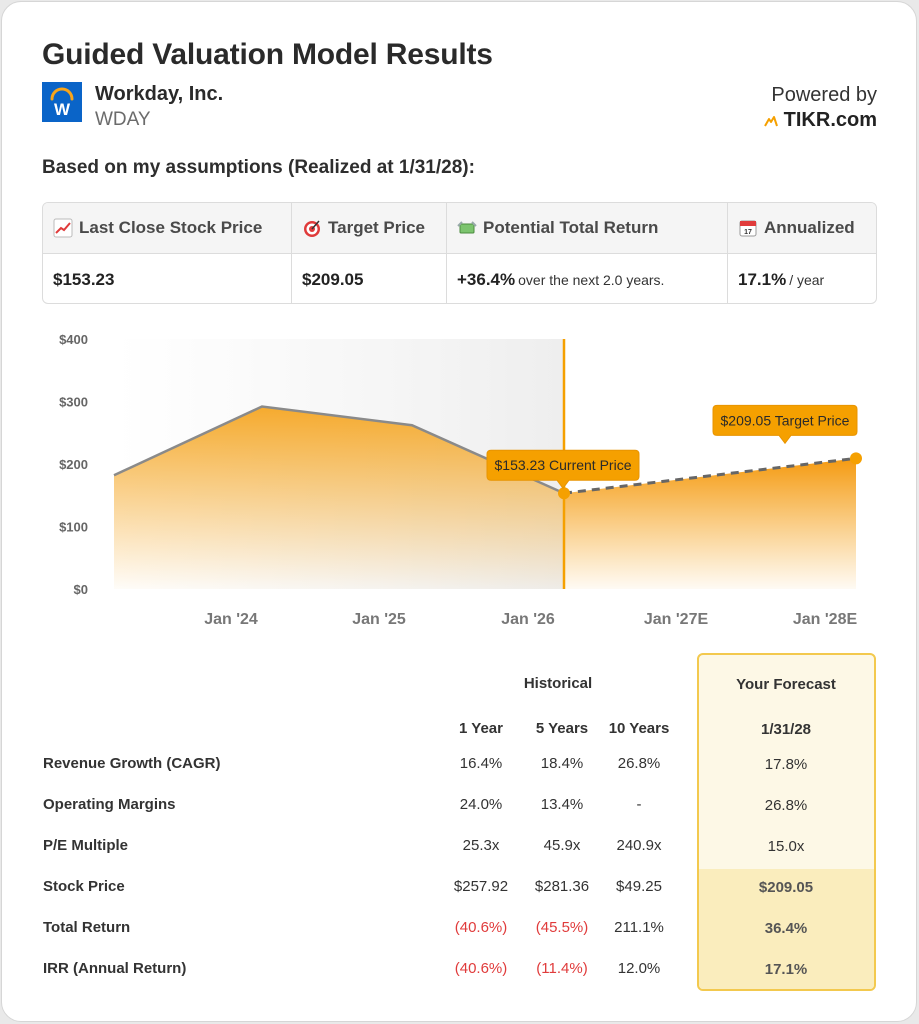  Describe the element at coordinates (710, 523) in the screenshot. I see `forecast-area` at that location.